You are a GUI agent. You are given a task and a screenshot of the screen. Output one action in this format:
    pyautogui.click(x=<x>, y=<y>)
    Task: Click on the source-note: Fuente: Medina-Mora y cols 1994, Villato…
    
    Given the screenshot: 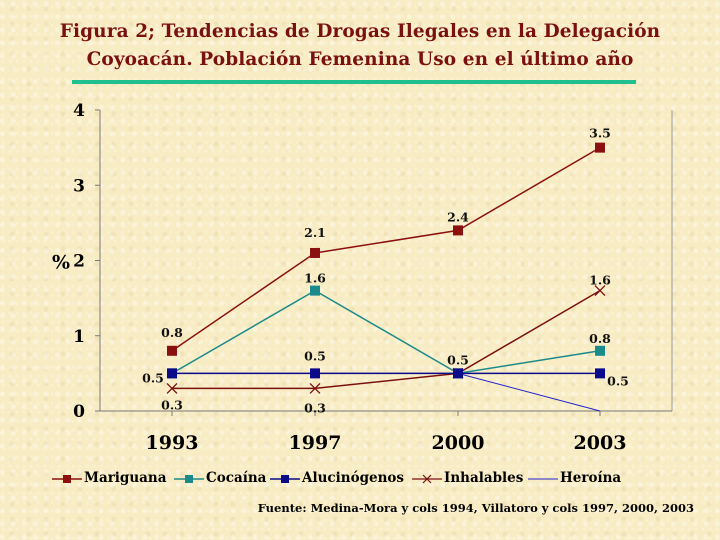 What is the action you would take?
    pyautogui.click(x=475, y=508)
    